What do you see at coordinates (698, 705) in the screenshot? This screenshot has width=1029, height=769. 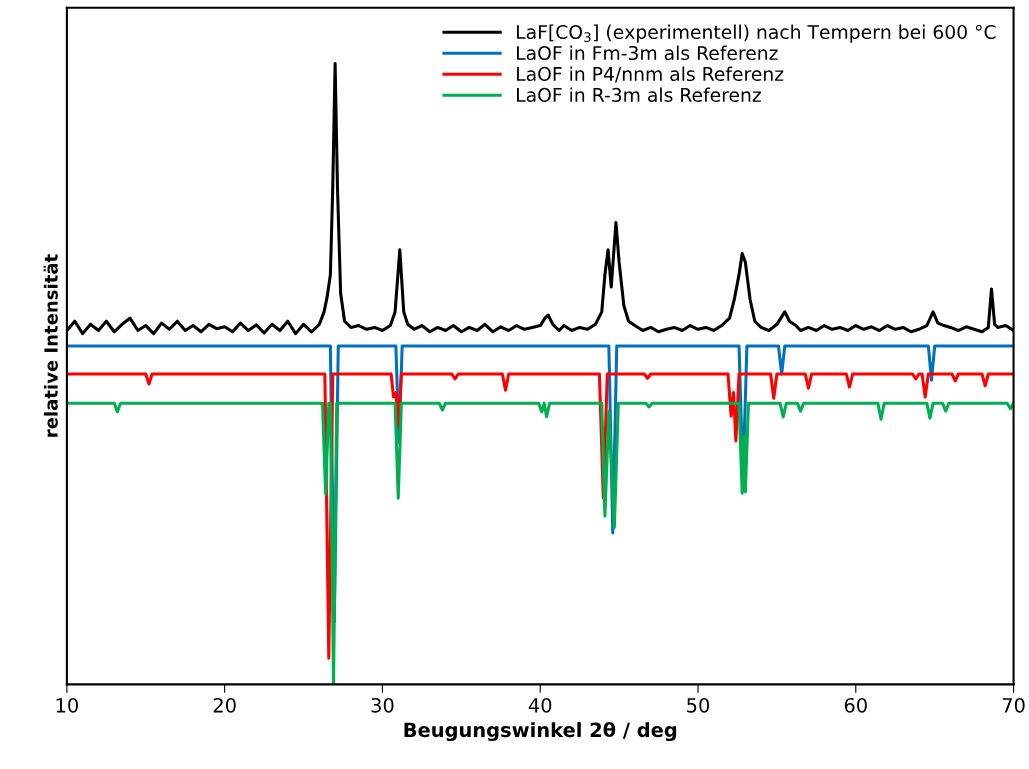 I see `x-tick-label: 50` at bounding box center [698, 705].